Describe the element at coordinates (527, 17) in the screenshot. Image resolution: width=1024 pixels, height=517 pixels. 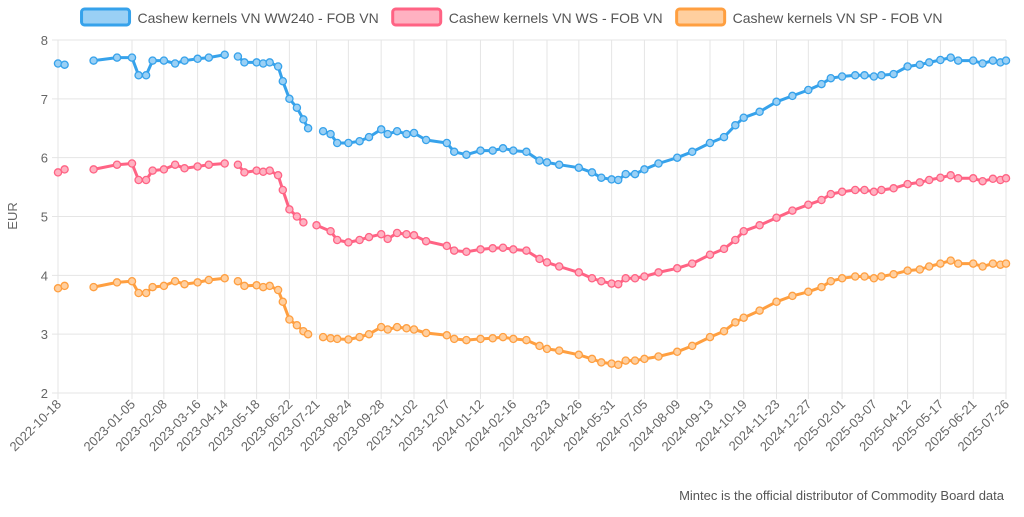
I see `legend-item-2: Cashew kernels VN WS - FOB VN` at that location.